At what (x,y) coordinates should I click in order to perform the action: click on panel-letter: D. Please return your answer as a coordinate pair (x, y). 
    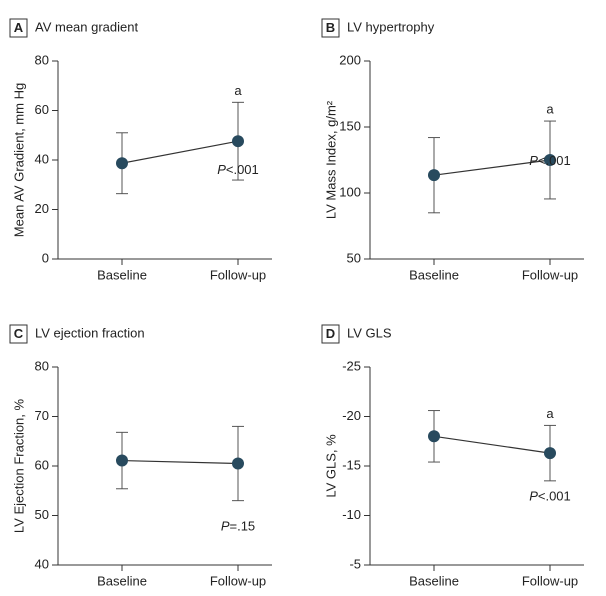
    Looking at the image, I should click on (330, 333).